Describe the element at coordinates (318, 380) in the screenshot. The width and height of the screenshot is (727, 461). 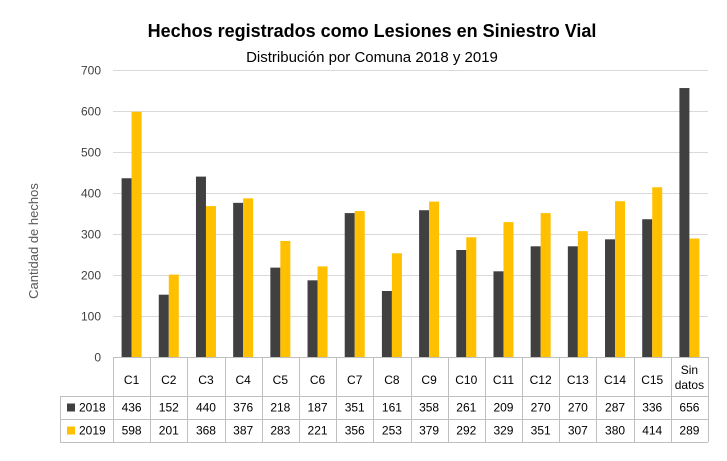
I see `category-label: C6` at that location.